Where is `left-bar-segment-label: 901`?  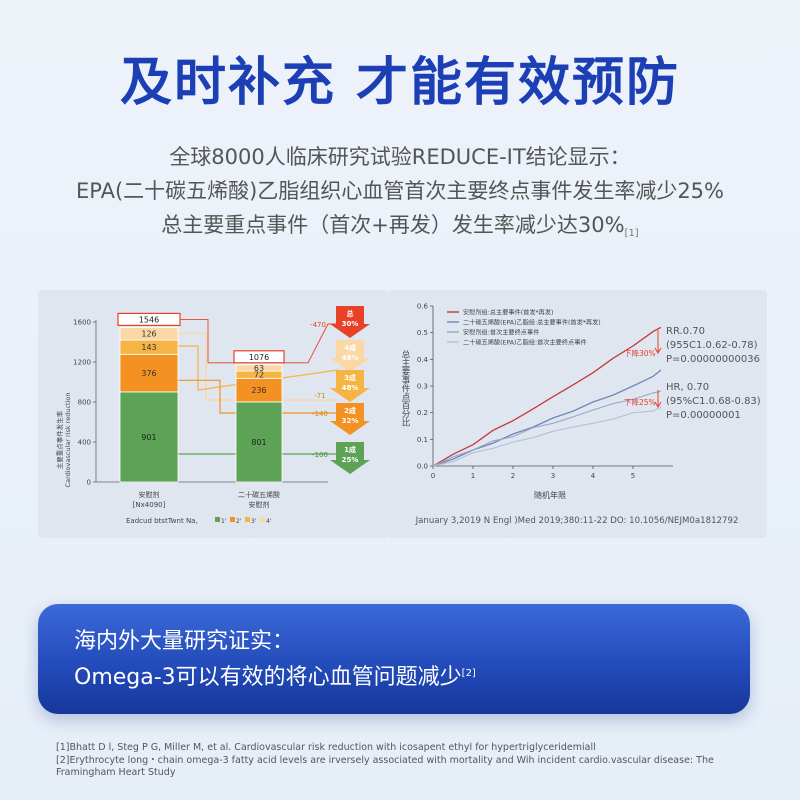
left-bar-segment-label: 901 is located at coordinates (148, 437).